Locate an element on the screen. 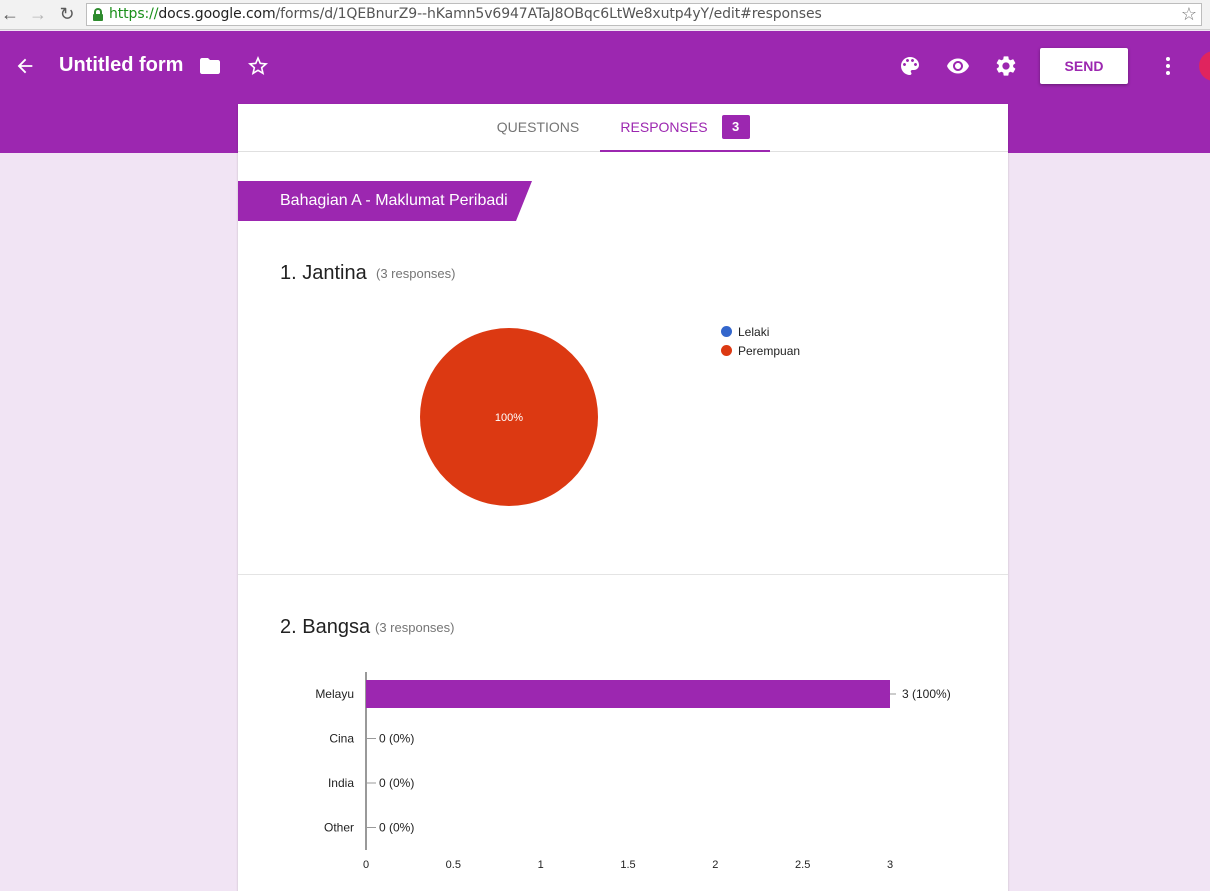  folder-icon is located at coordinates (210, 68).